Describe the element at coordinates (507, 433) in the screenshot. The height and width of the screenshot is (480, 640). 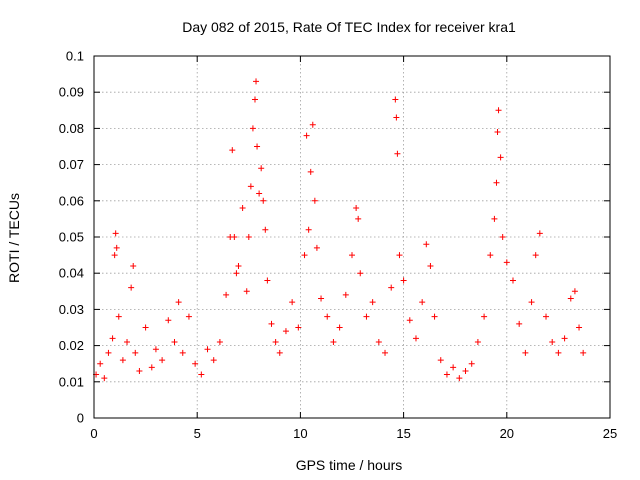
I see `x-tick-label: 20` at that location.